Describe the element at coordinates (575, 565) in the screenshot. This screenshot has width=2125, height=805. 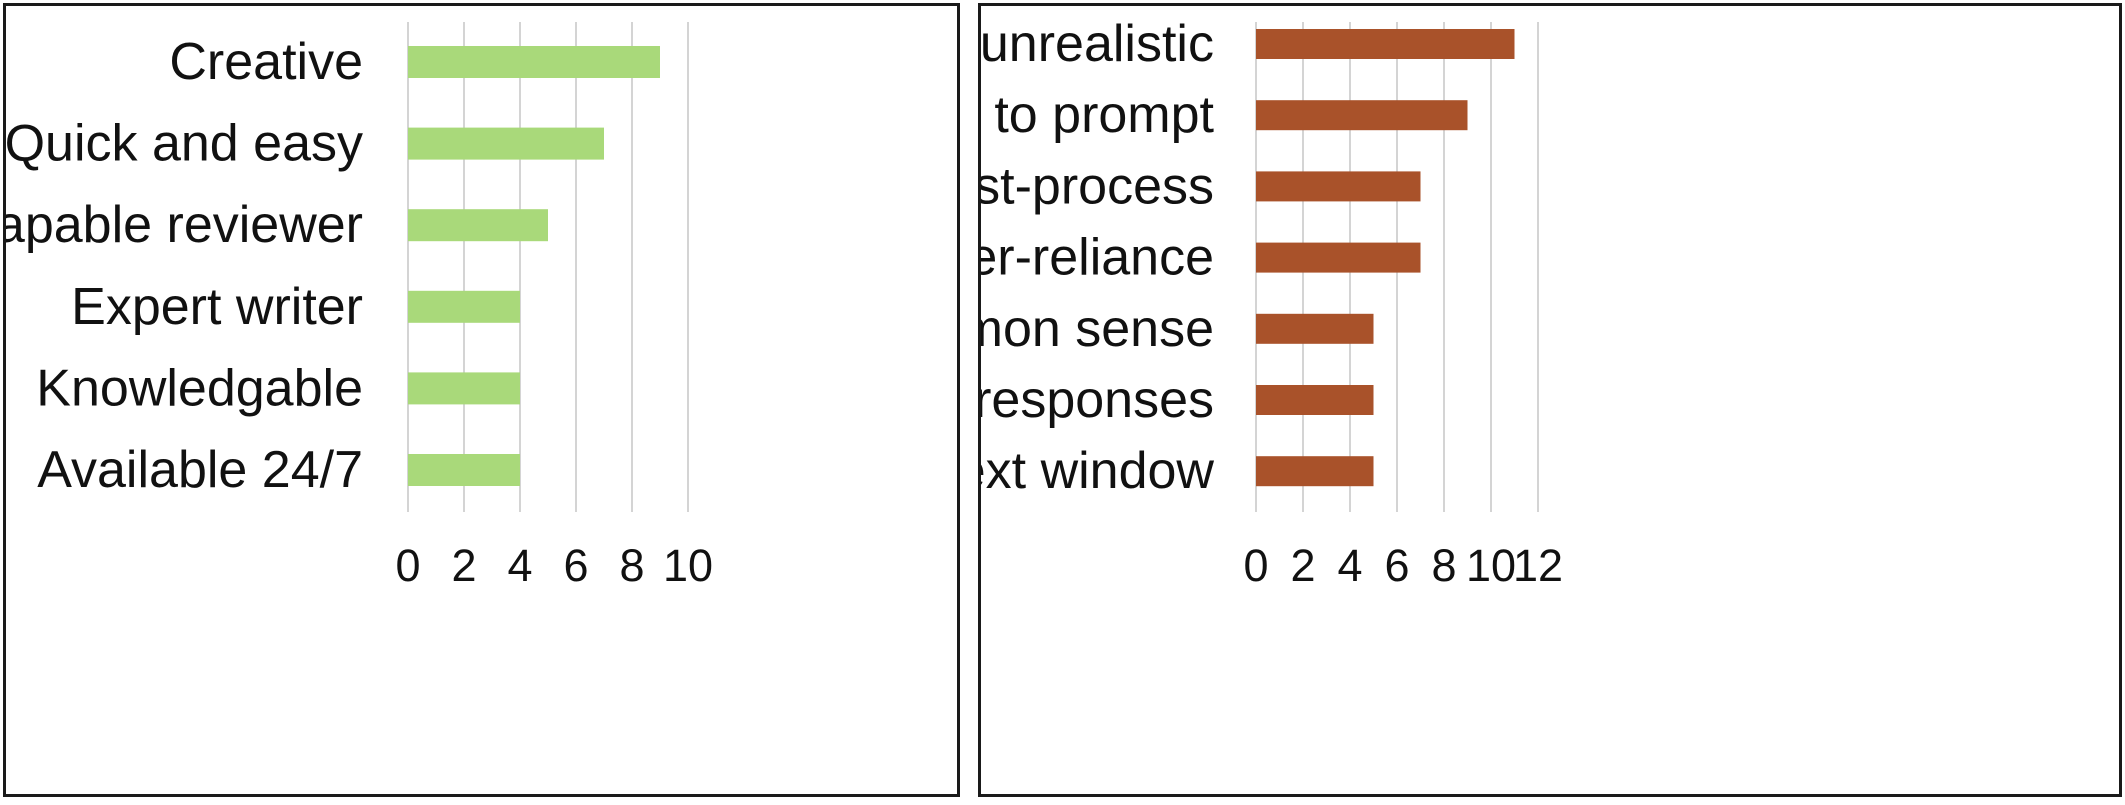
I see `left-x-tick-label: 6` at that location.